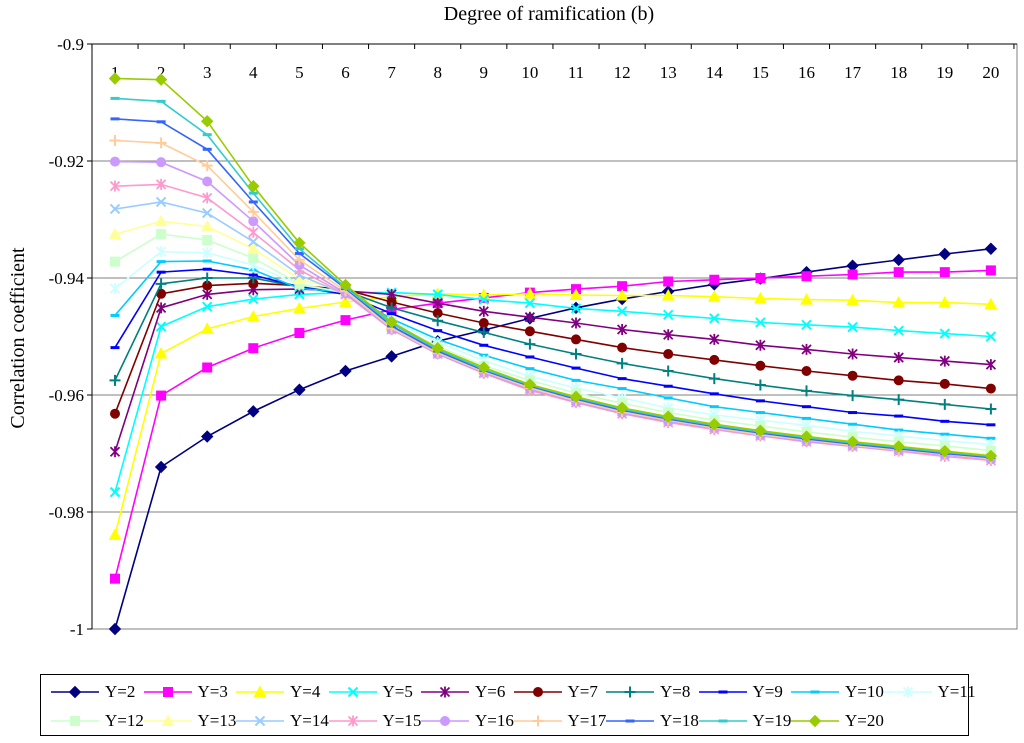  What do you see at coordinates (374, 721) in the screenshot?
I see `legend-item: Y=15` at bounding box center [374, 721].